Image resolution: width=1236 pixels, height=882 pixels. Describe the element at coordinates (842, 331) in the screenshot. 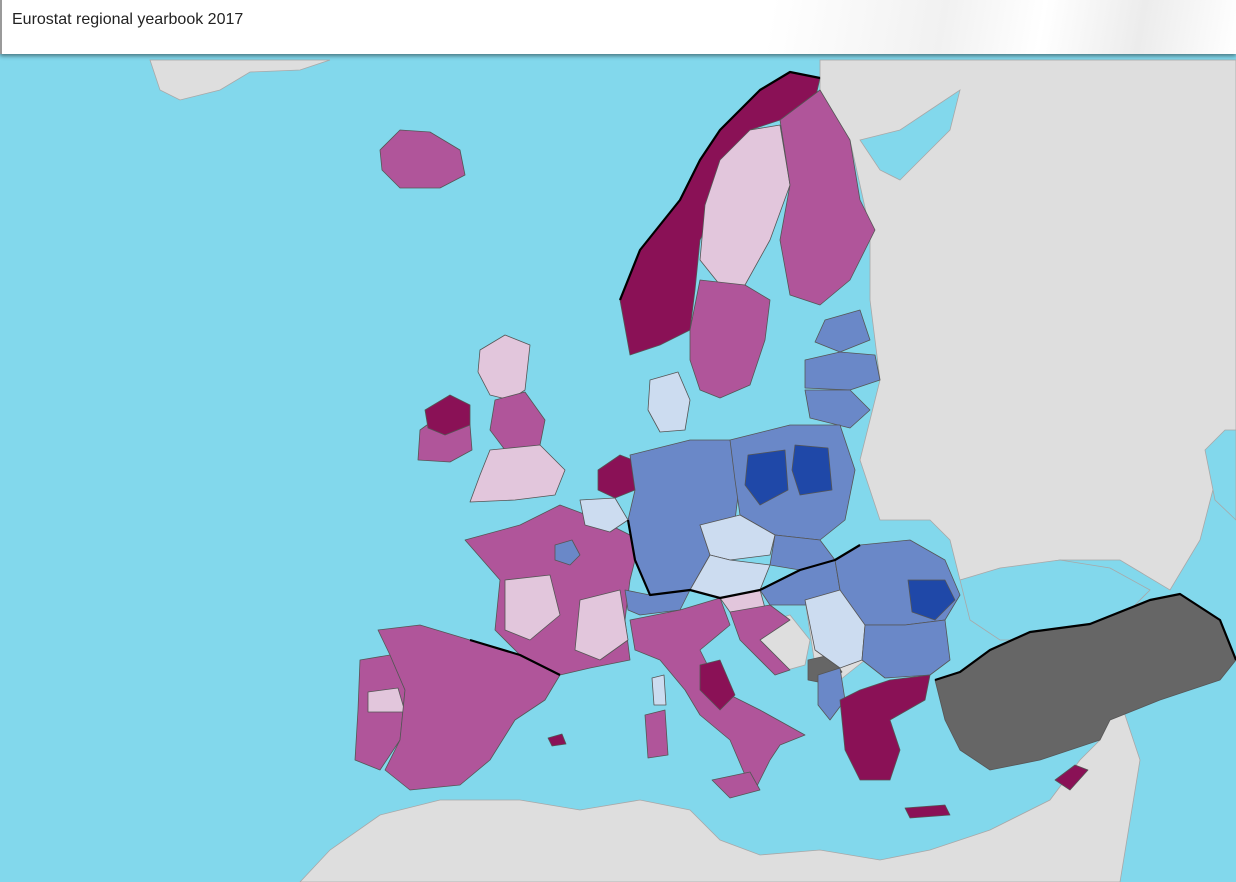

I see `estonia` at that location.